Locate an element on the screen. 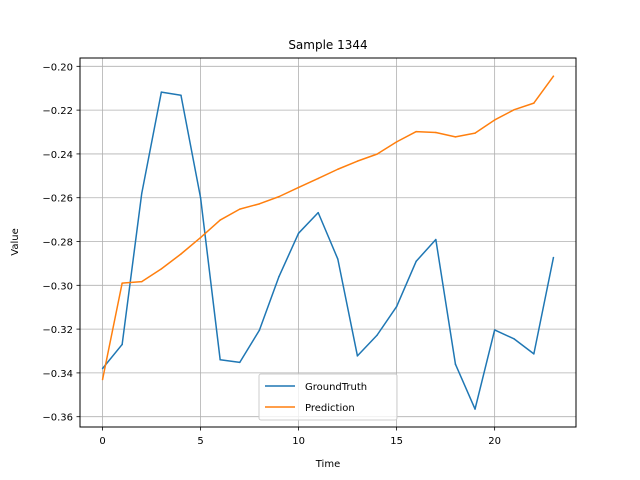 Image resolution: width=640 pixels, height=480 pixels. y-tick-label: −0.22 is located at coordinates (57, 111).